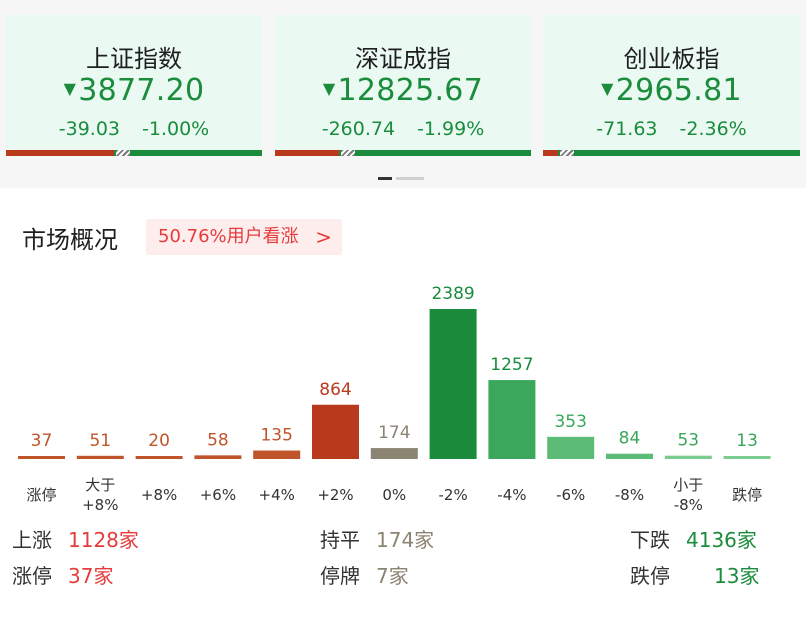  What do you see at coordinates (688, 495) in the screenshot?
I see `category-label: 小于-8%` at bounding box center [688, 495].